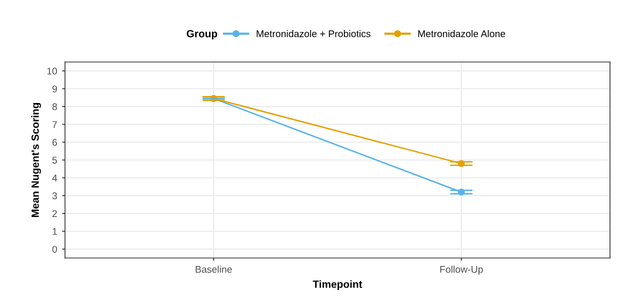 Image resolution: width=627 pixels, height=304 pixels. Describe the element at coordinates (54, 88) in the screenshot. I see `y-tick-label: 9` at that location.